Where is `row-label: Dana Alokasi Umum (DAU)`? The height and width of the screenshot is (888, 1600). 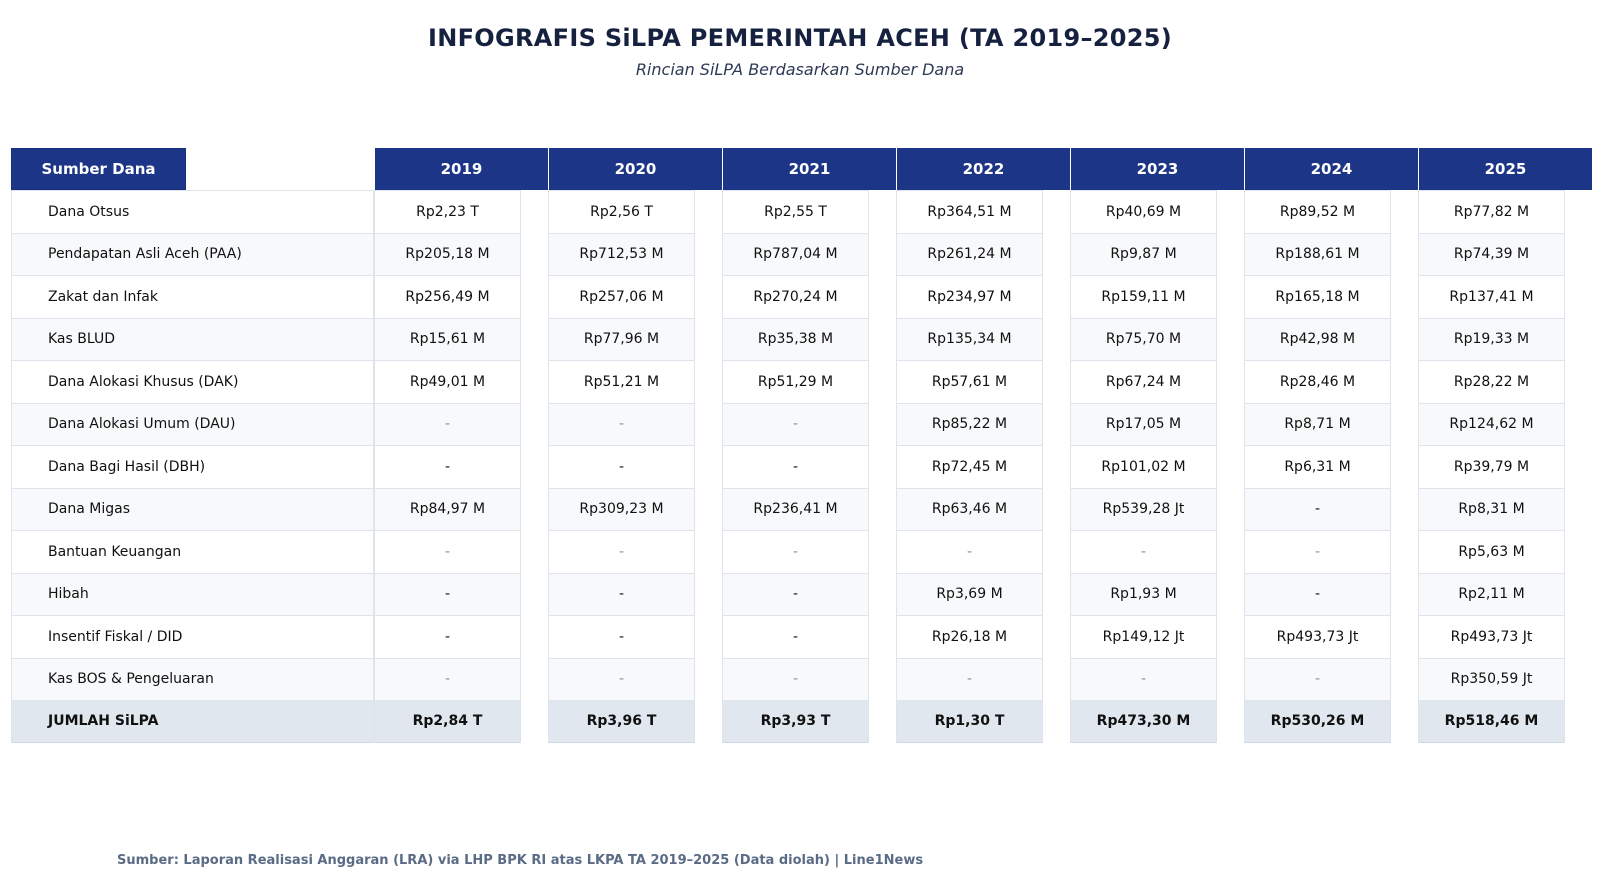 row-label: Dana Alokasi Umum (DAU) is located at coordinates (192, 423).